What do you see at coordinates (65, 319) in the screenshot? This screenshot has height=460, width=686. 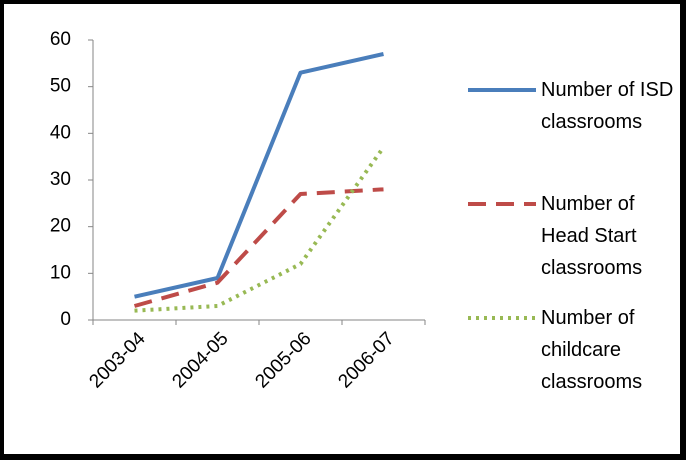 I see `y-tick-label: 0` at bounding box center [65, 319].